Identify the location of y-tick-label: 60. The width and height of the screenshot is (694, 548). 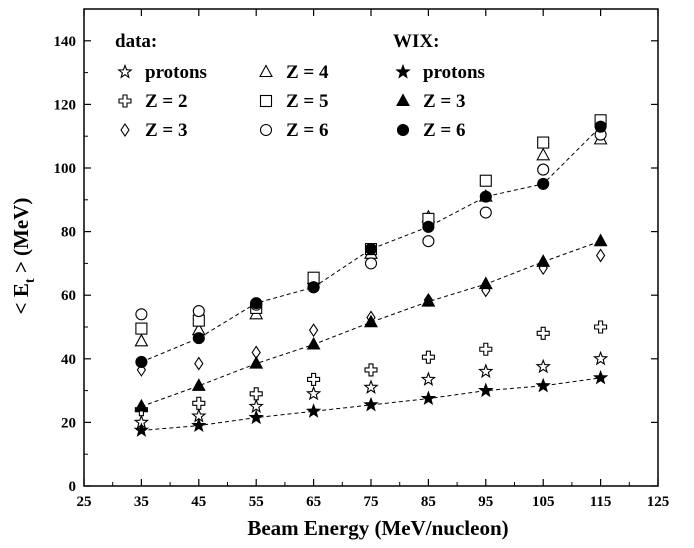
(68, 296).